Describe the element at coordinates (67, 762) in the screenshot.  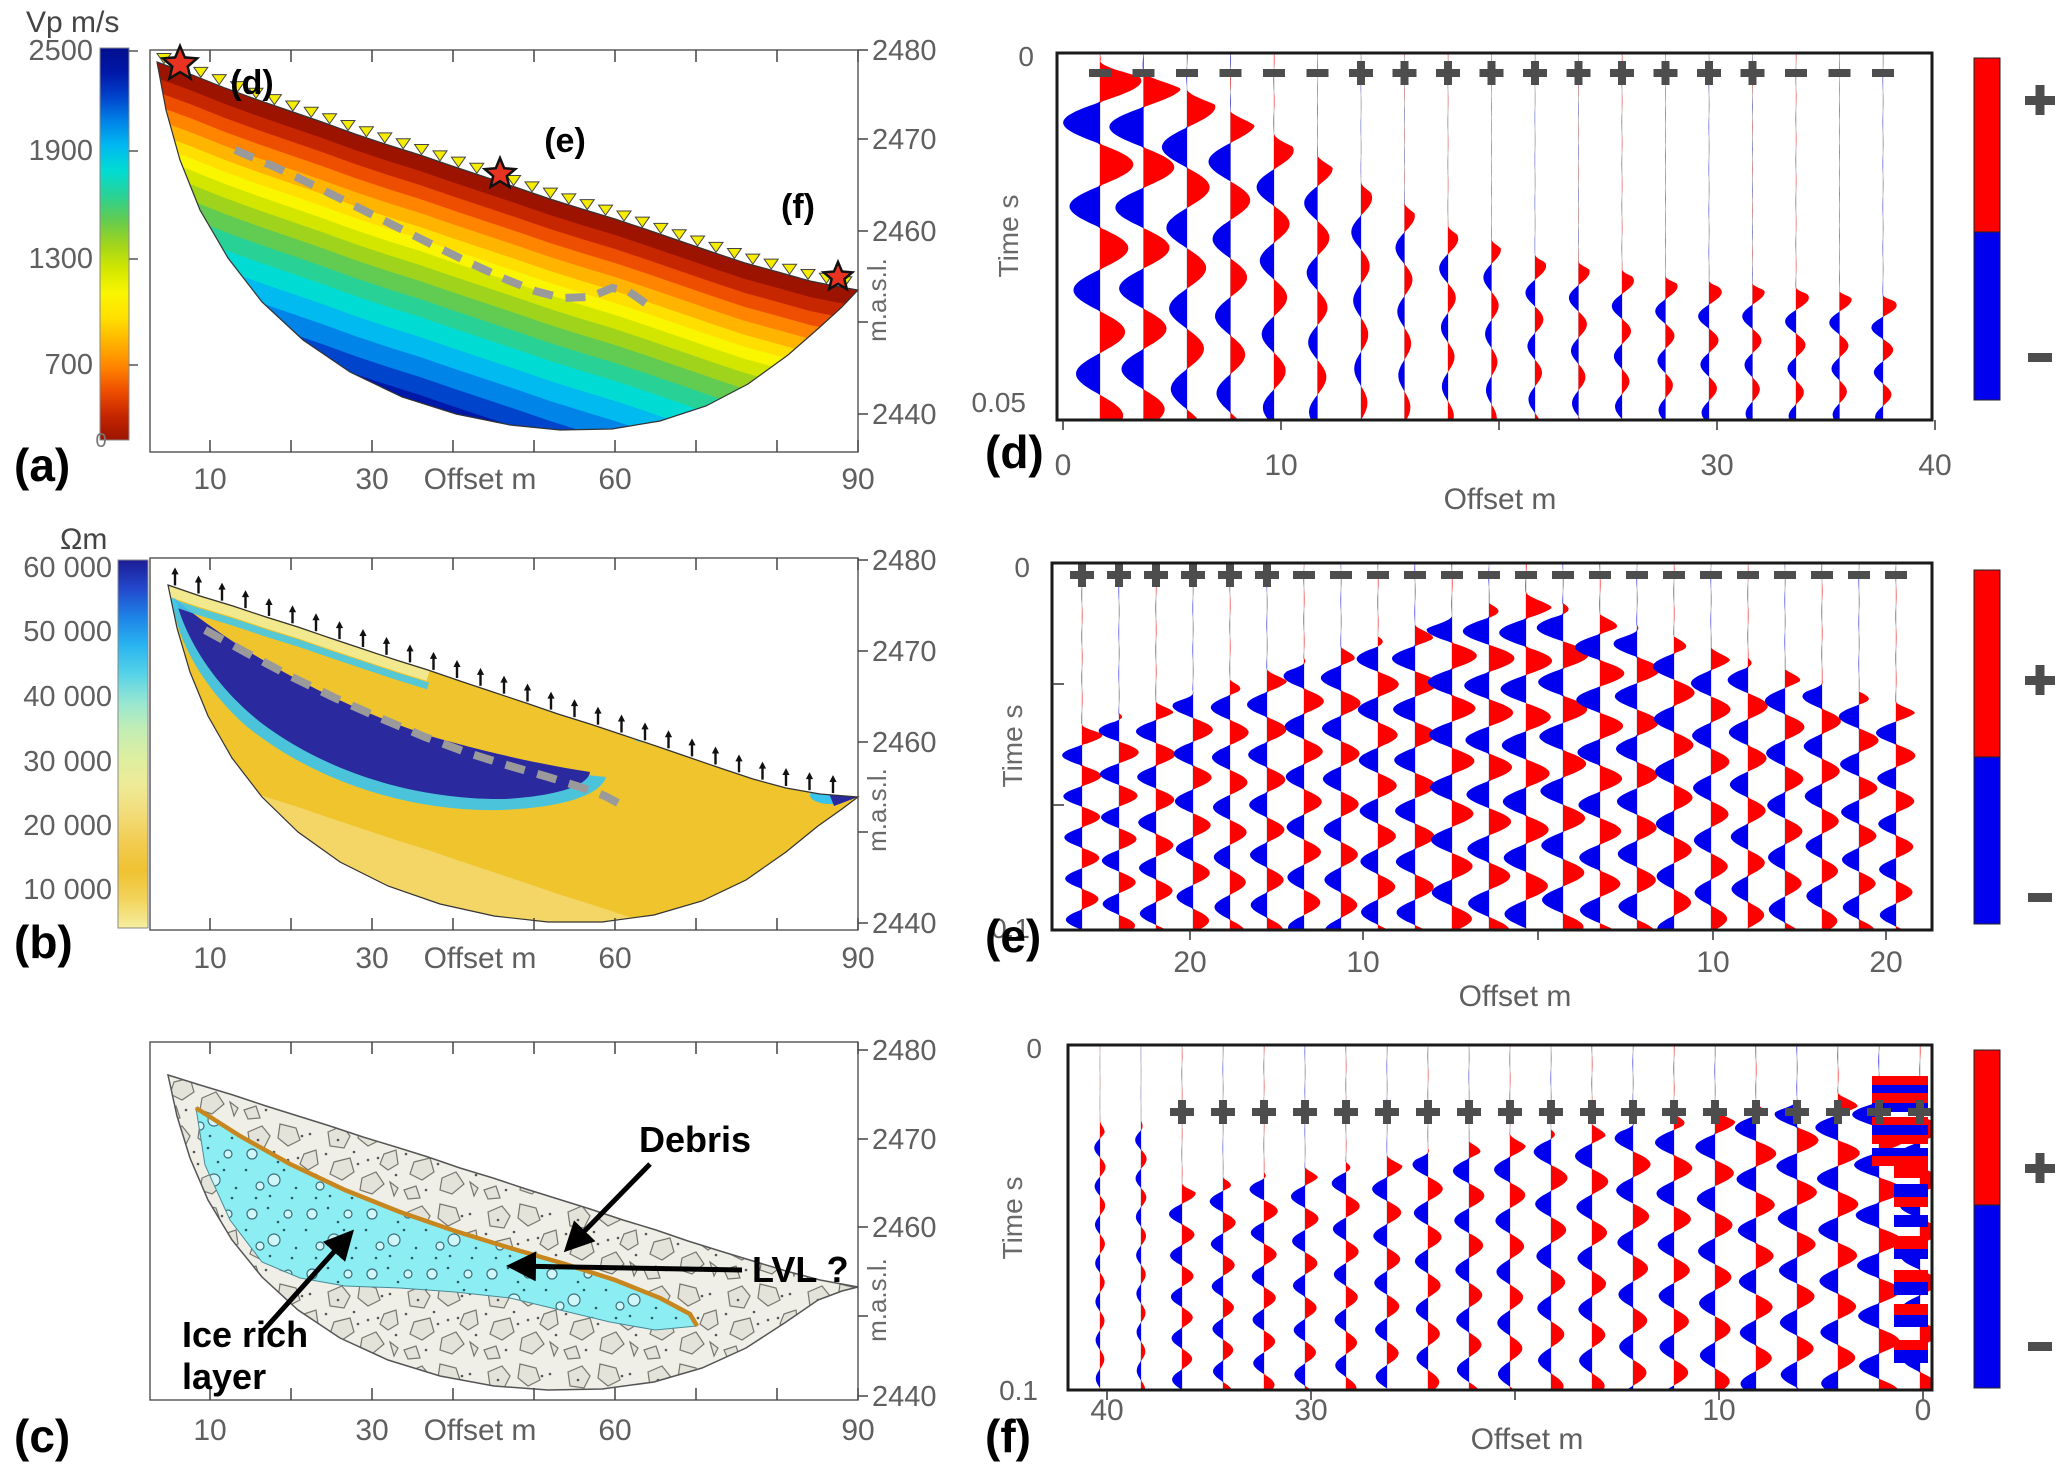
I see `colorbar-tick-label: 30 000` at that location.